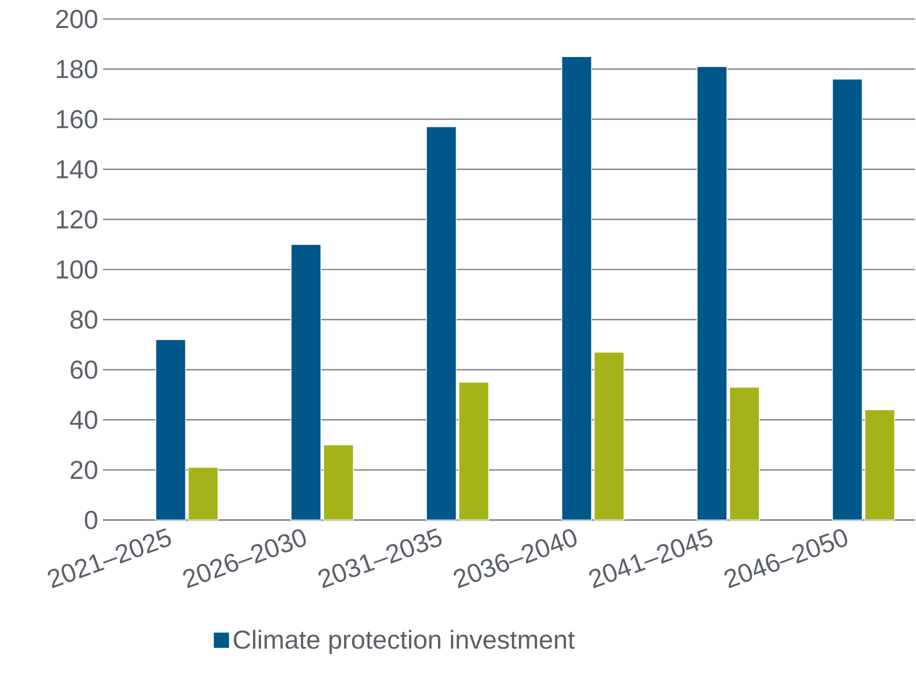 The width and height of the screenshot is (916, 687). What do you see at coordinates (84, 369) in the screenshot?
I see `y-tick-label: 60` at bounding box center [84, 369].